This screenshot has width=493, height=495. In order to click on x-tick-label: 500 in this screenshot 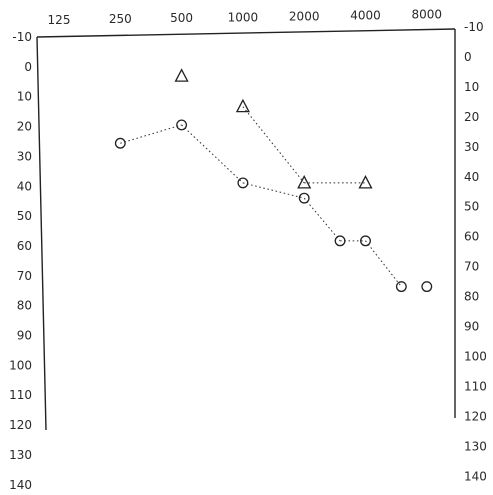, I will do `click(181, 18)`.